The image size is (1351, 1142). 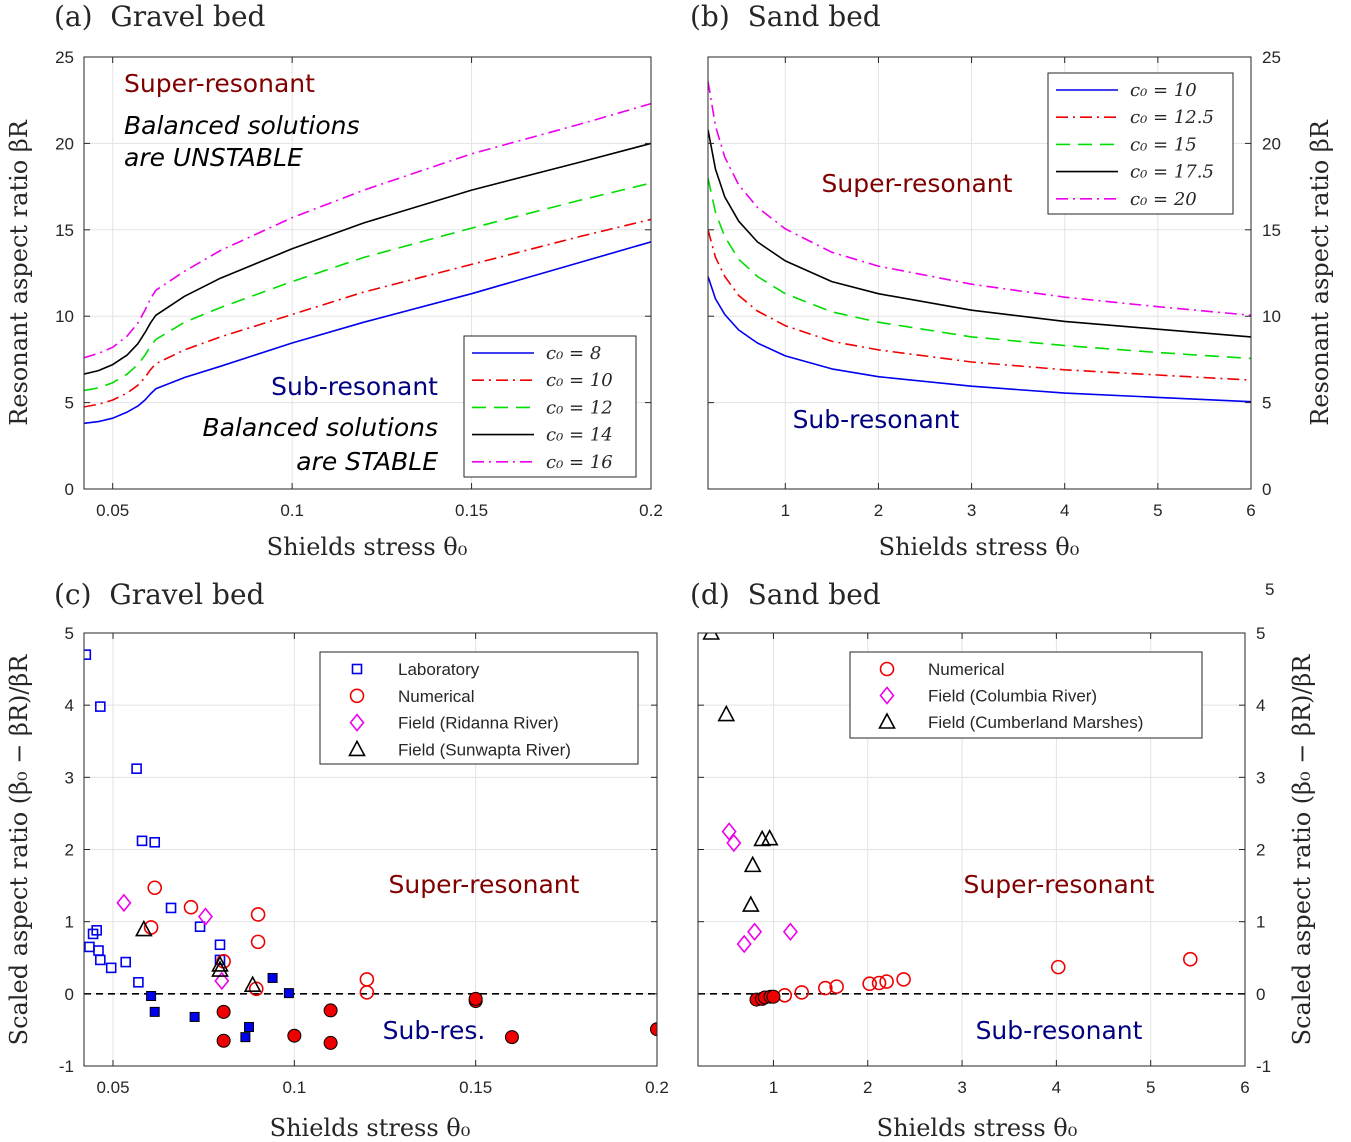 What do you see at coordinates (785, 510) in the screenshot?
I see `x-tick-label: 1` at bounding box center [785, 510].